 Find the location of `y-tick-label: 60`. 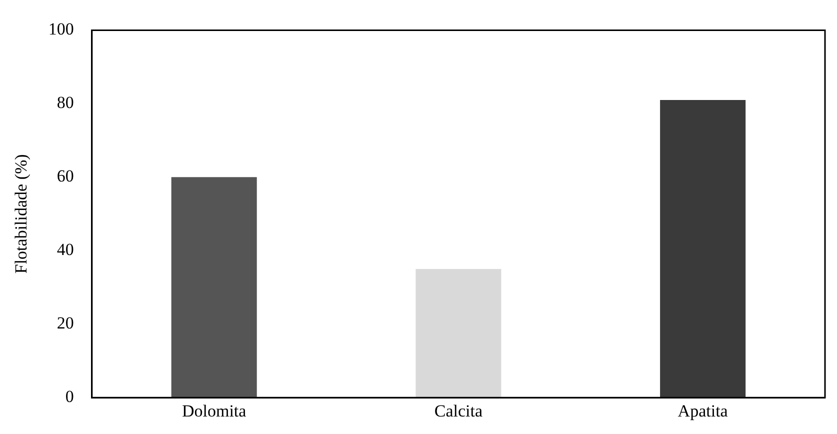

y-tick-label: 60 is located at coordinates (65, 176).